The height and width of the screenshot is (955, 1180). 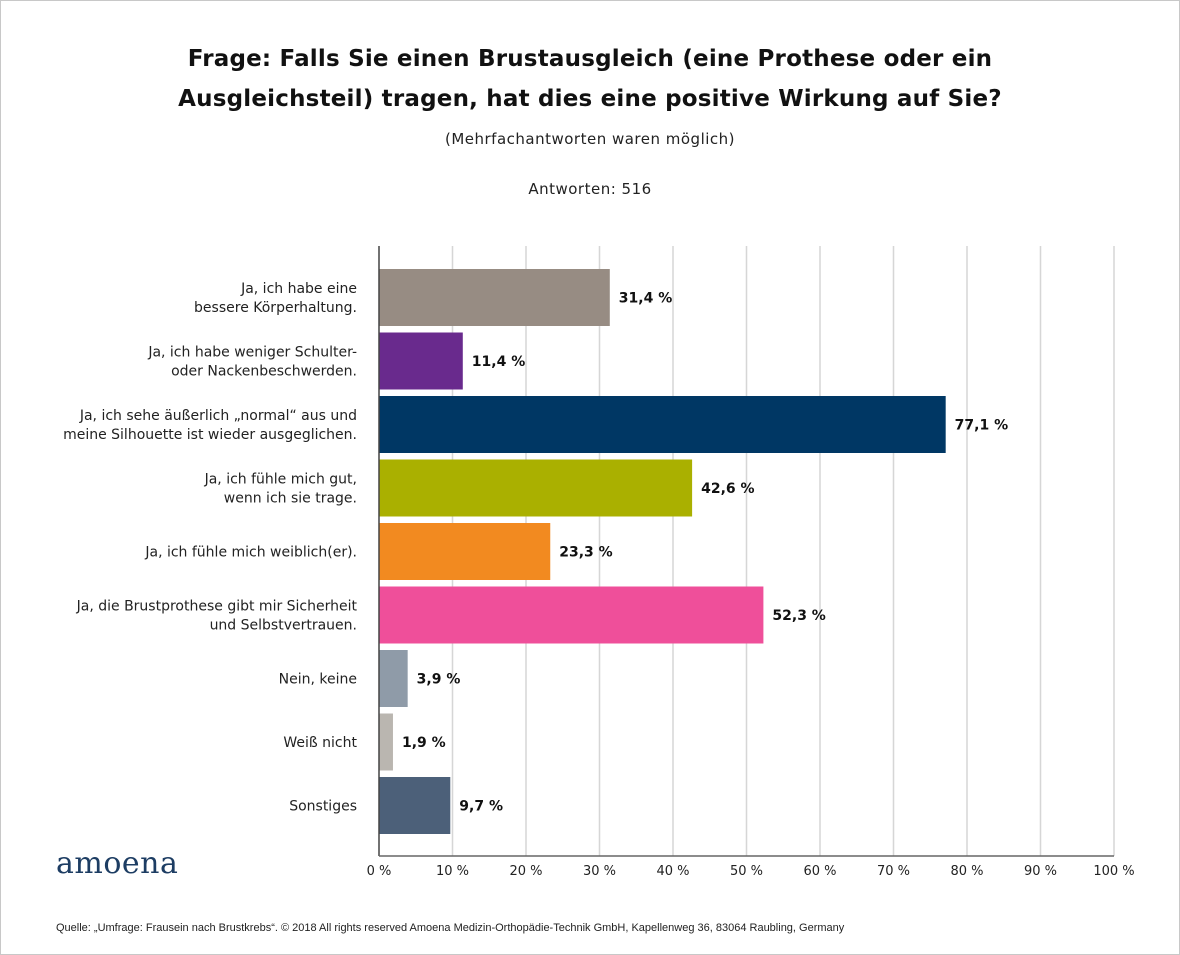 What do you see at coordinates (320, 743) in the screenshot?
I see `category-label: Weiß nicht` at bounding box center [320, 743].